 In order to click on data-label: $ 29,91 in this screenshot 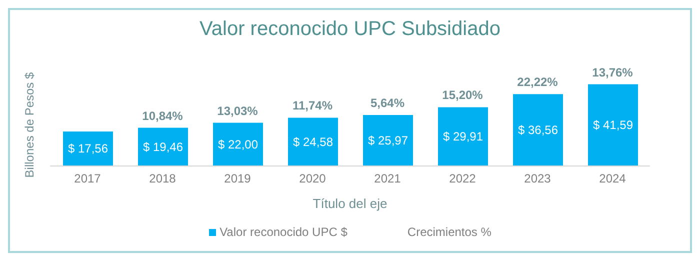, I will do `click(463, 137)`.